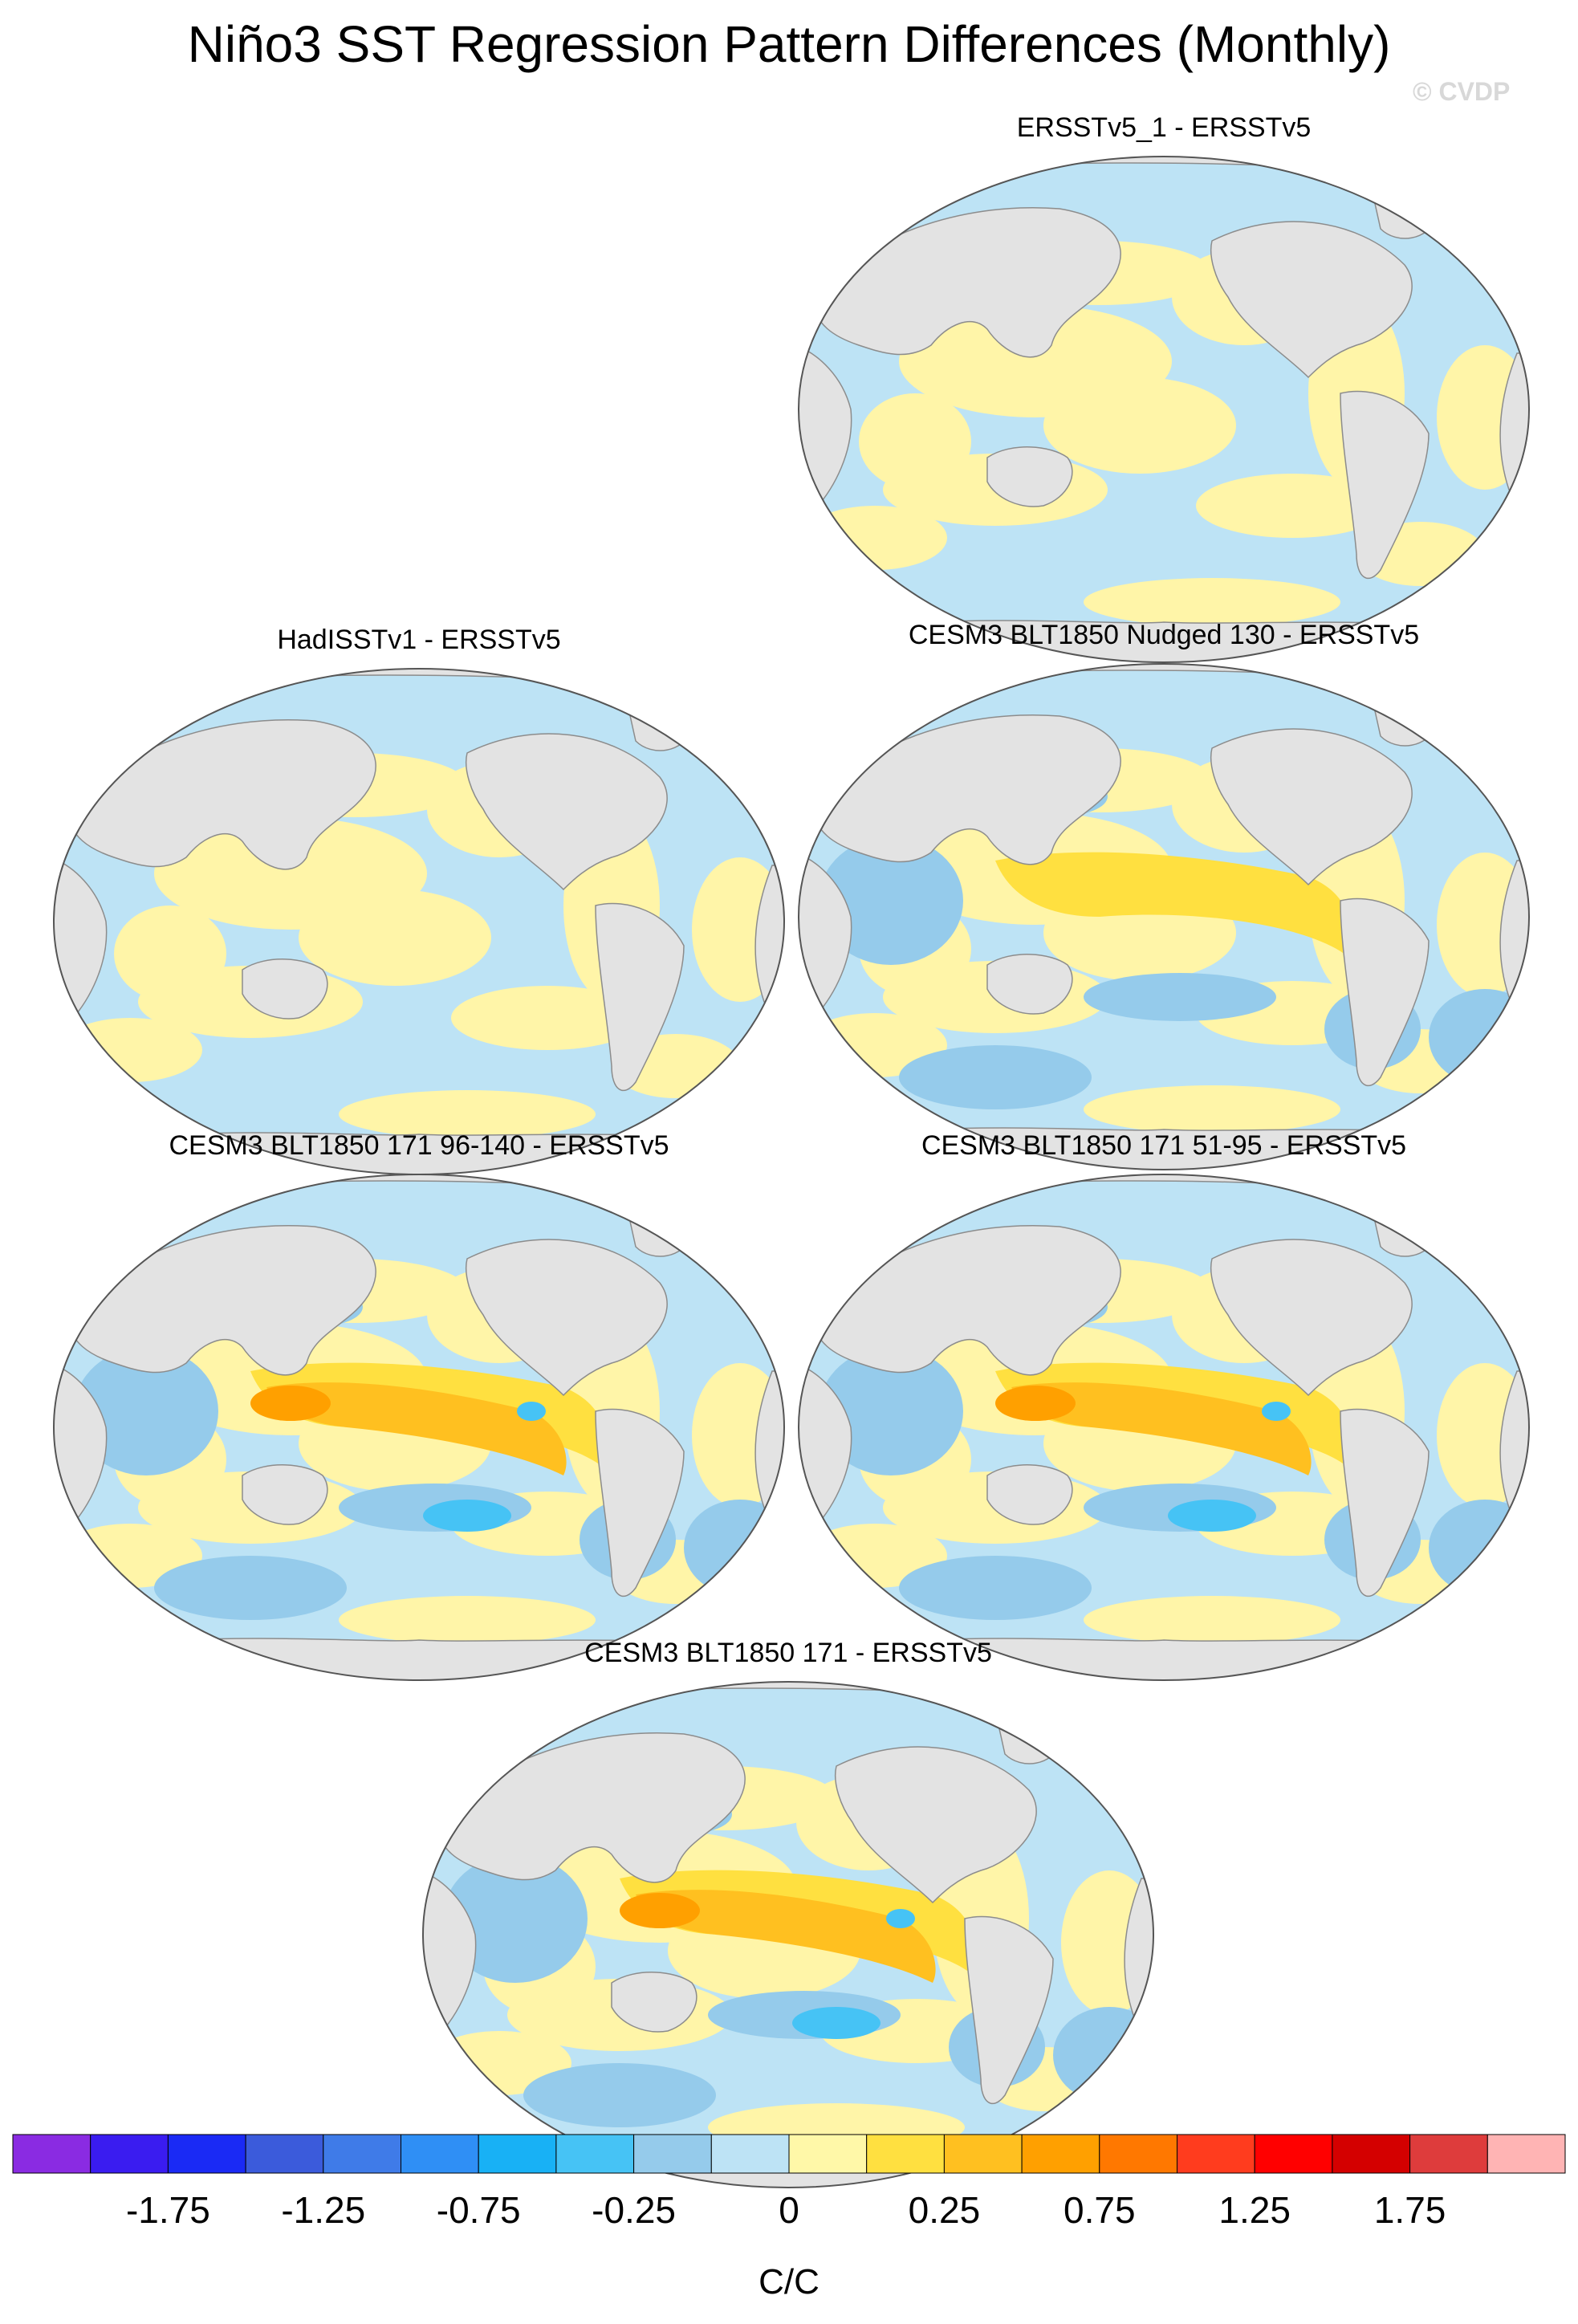 The width and height of the screenshot is (1578, 2324). Describe the element at coordinates (1410, 2210) in the screenshot. I see `colorbar-tick-label: 1.75` at that location.